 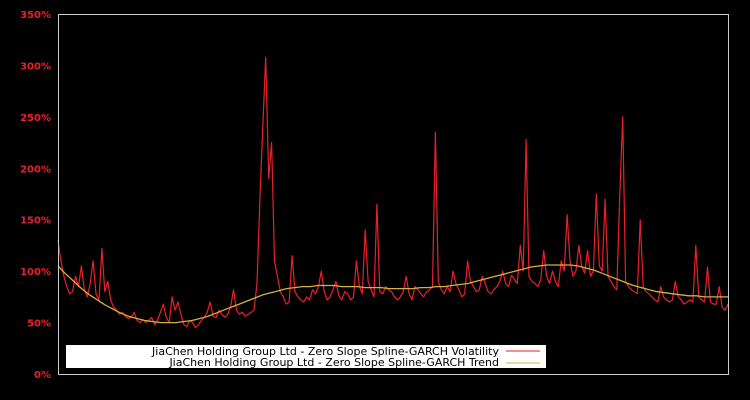 I want to click on y-tick-label: 300%, so click(x=35, y=66).